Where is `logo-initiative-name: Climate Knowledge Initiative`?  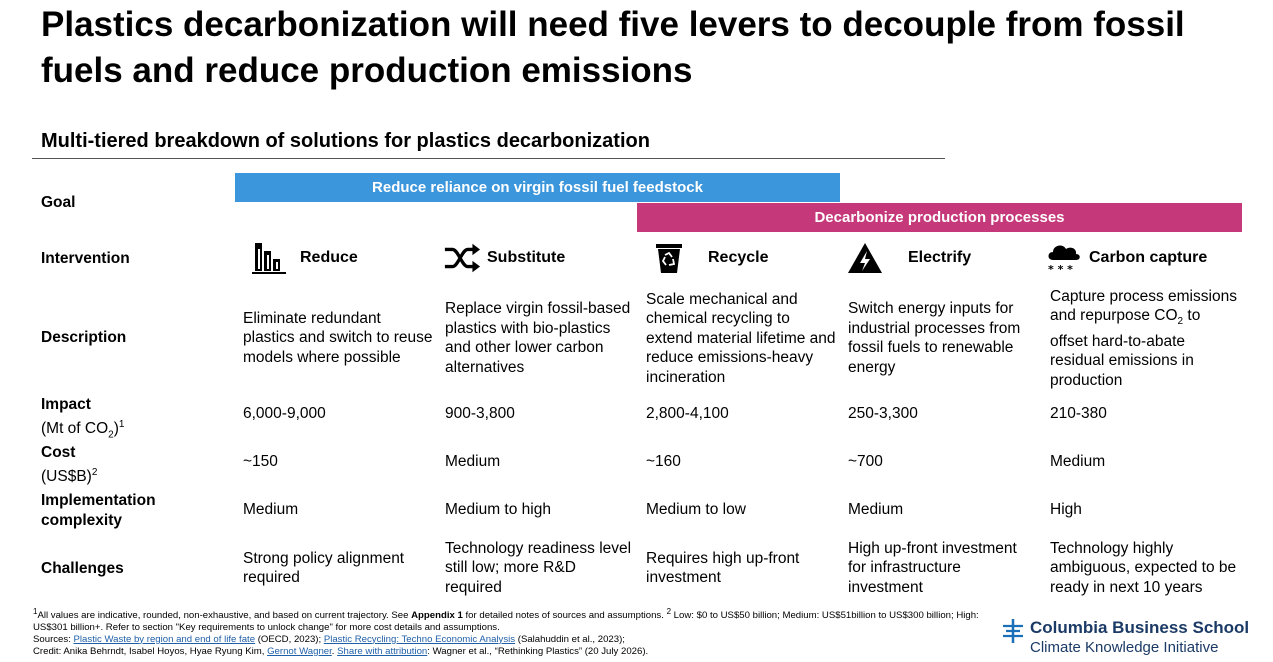
logo-initiative-name: Climate Knowledge Initiative is located at coordinates (1124, 647).